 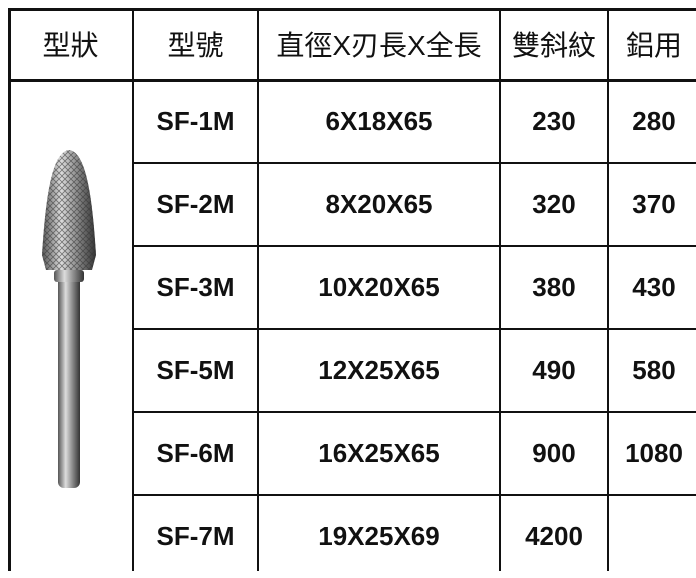 I want to click on body-cell: 1080, so click(x=654, y=453).